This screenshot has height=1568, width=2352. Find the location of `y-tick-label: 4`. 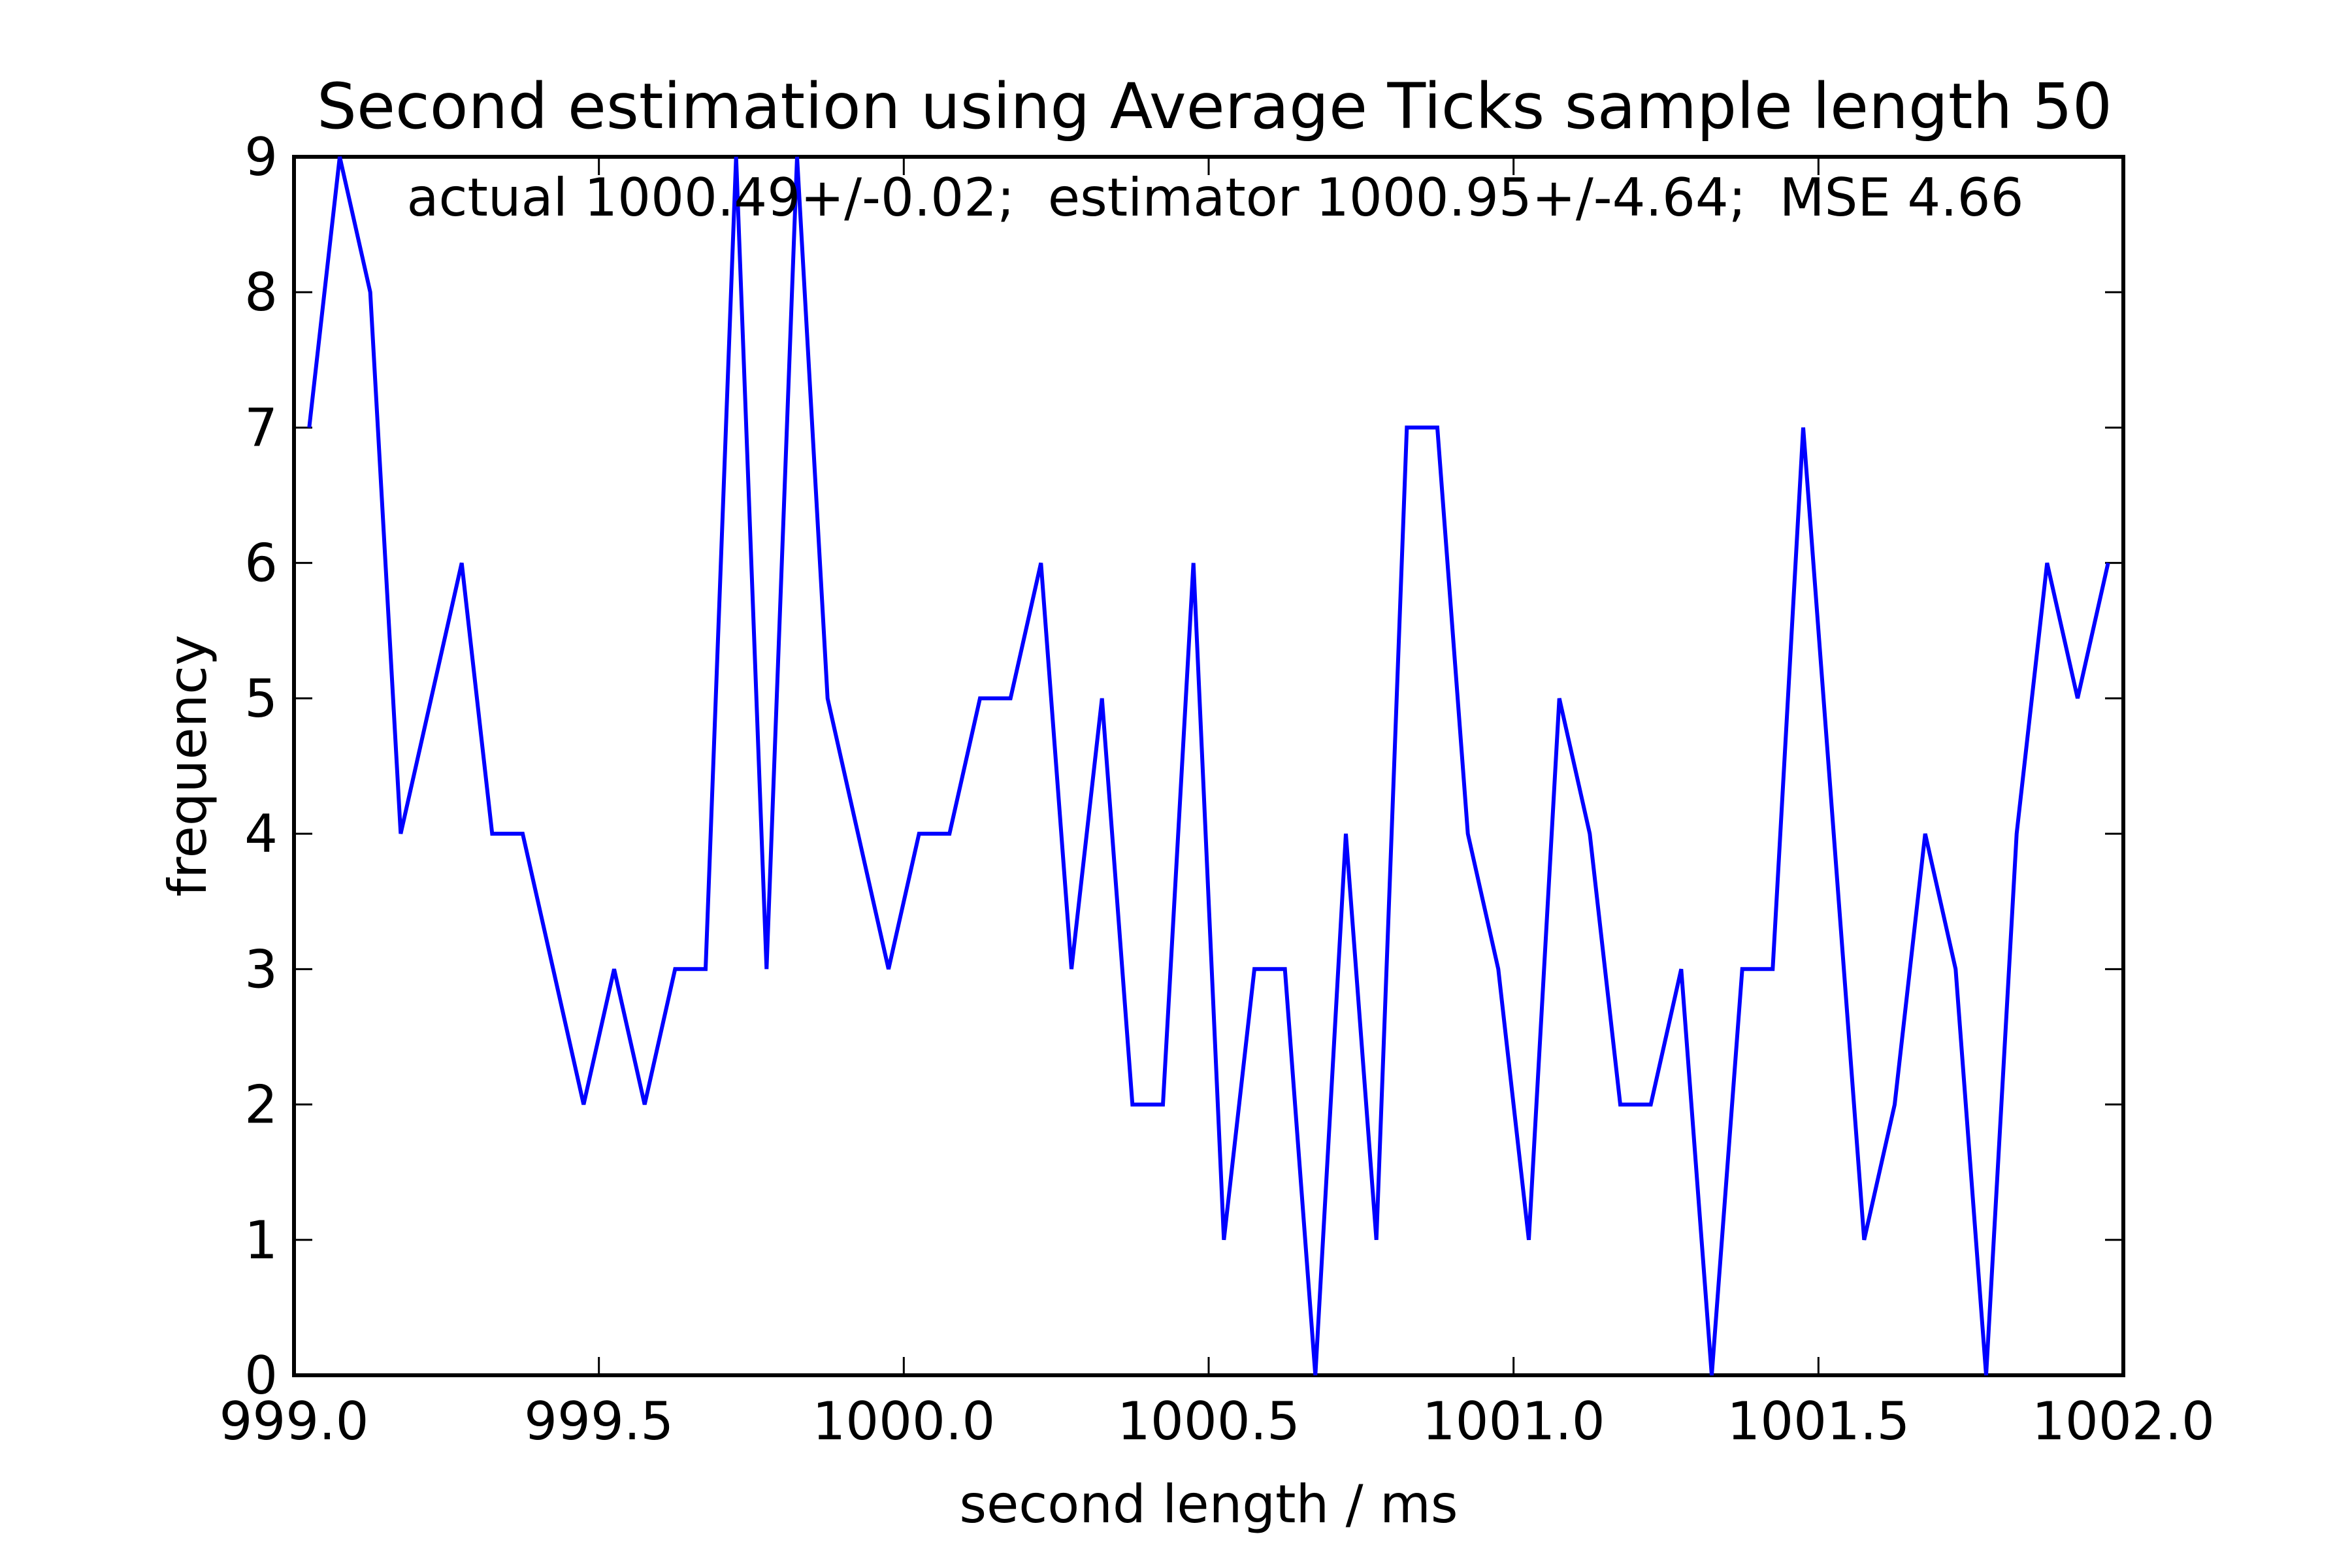

y-tick-label: 4 is located at coordinates (261, 834).